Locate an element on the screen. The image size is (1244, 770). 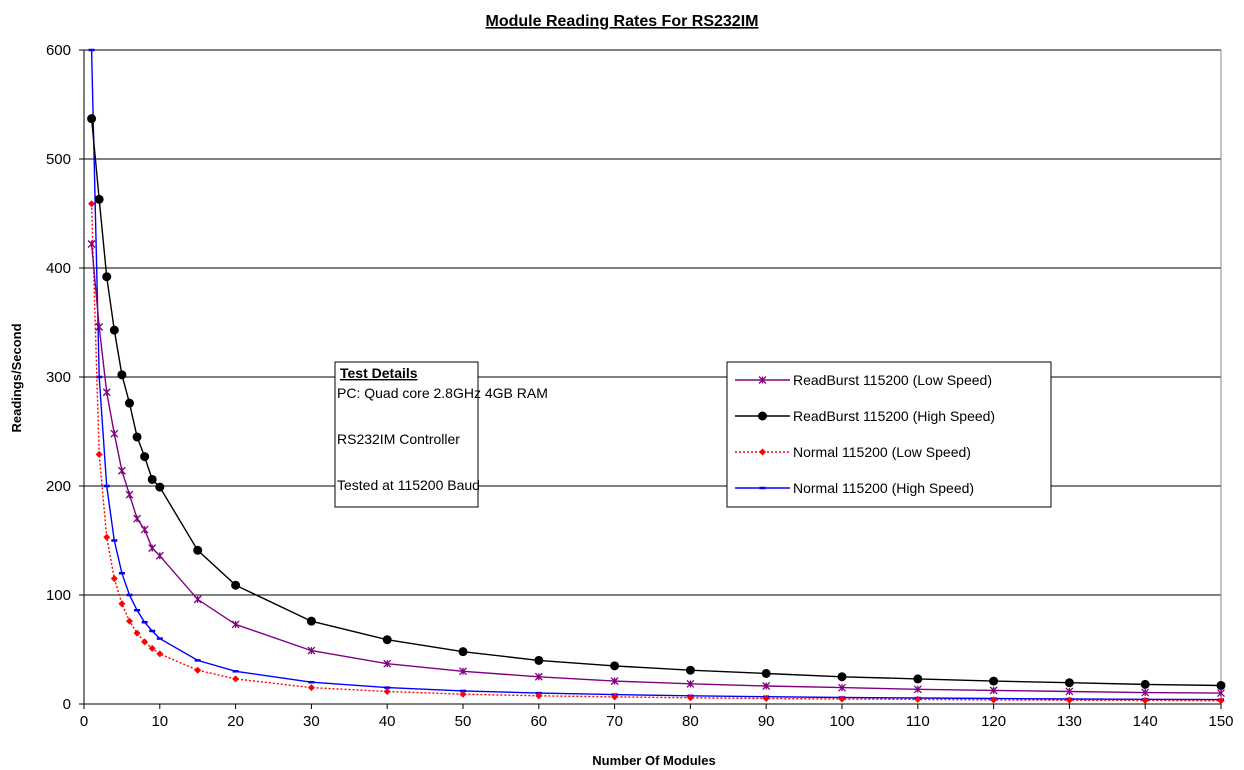
x-tick-label: 30 is located at coordinates (311, 721).